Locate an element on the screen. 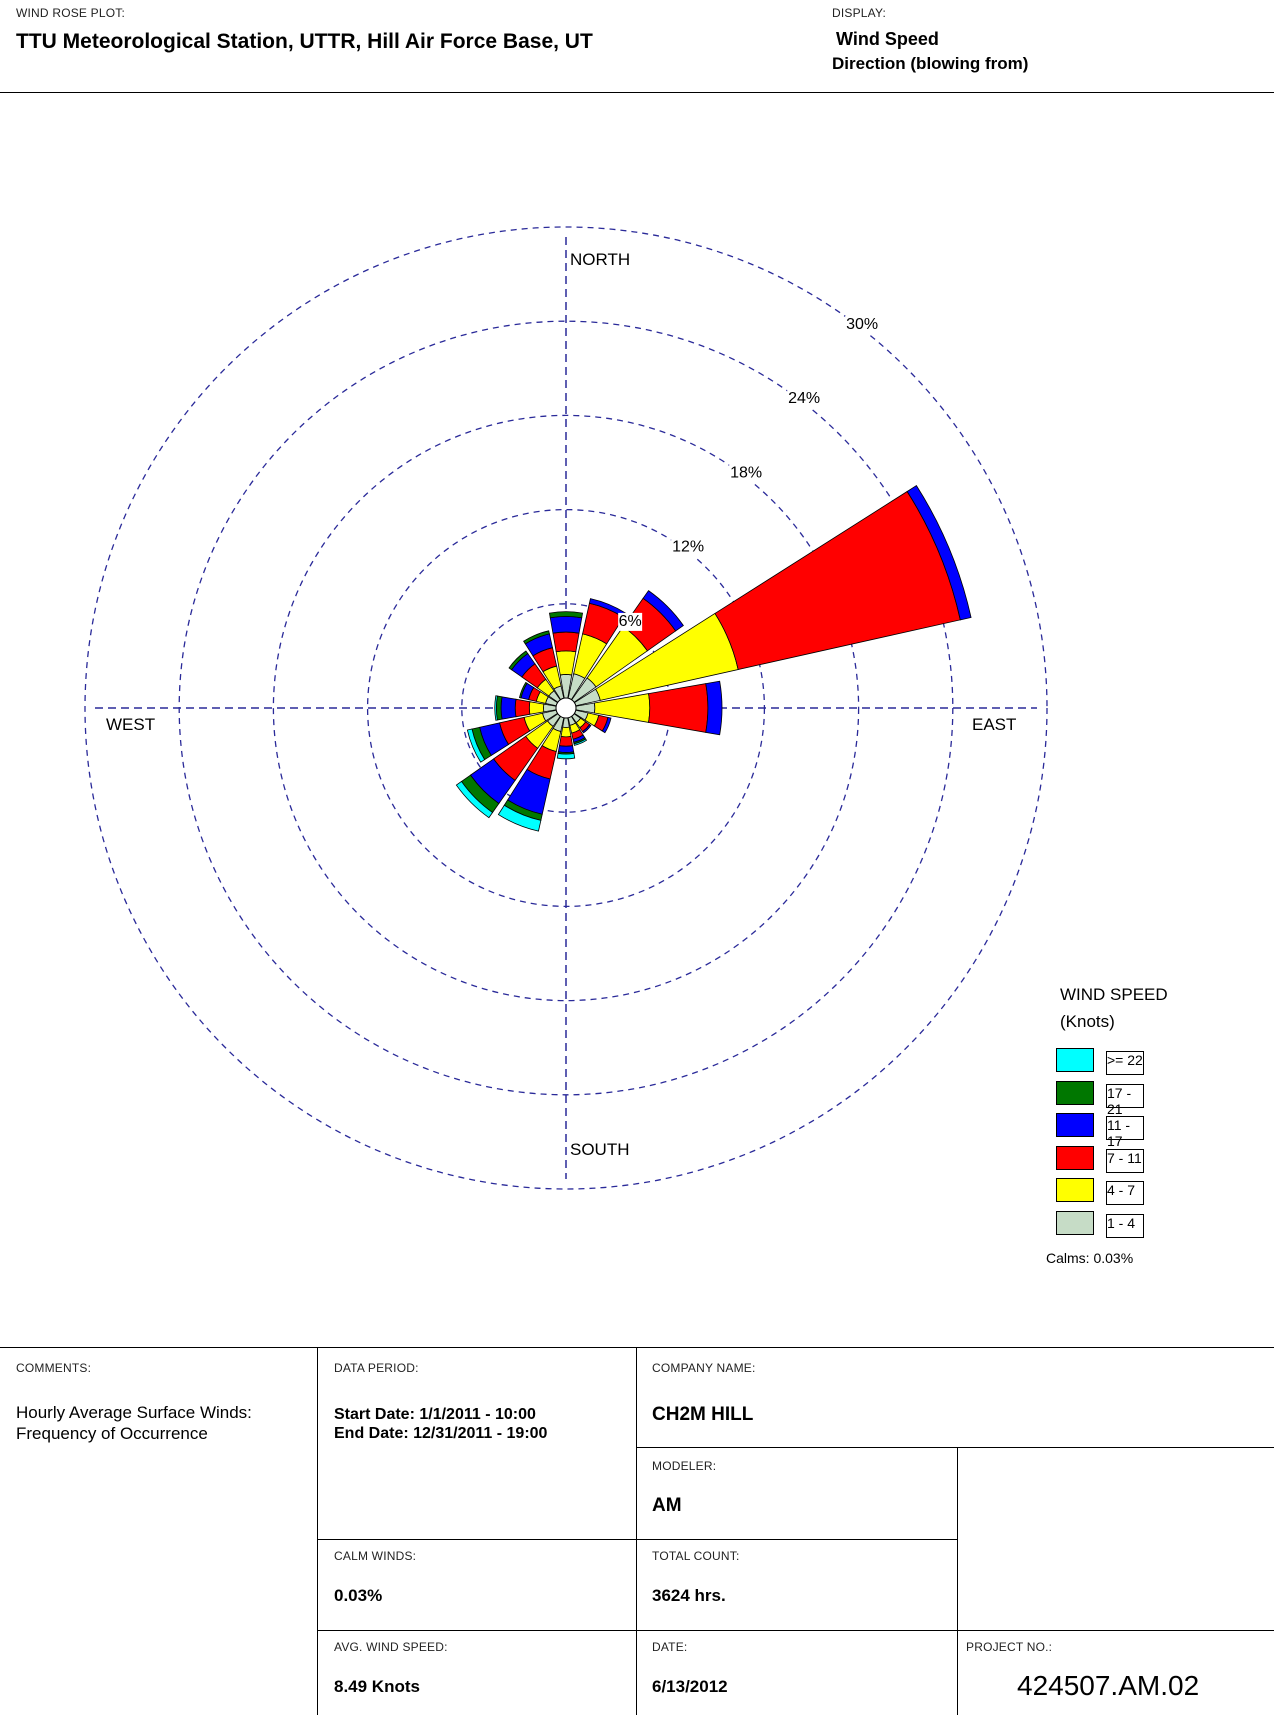  legend-label: >= 22 is located at coordinates (1125, 1063).